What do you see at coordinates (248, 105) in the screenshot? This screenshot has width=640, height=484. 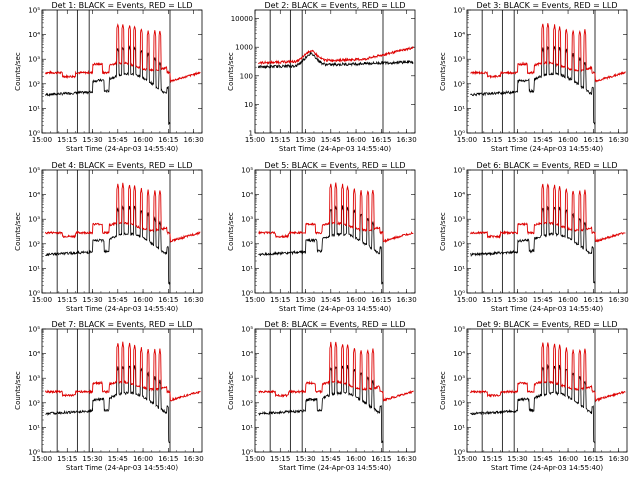 I see `y-tick-label: 10` at bounding box center [248, 105].